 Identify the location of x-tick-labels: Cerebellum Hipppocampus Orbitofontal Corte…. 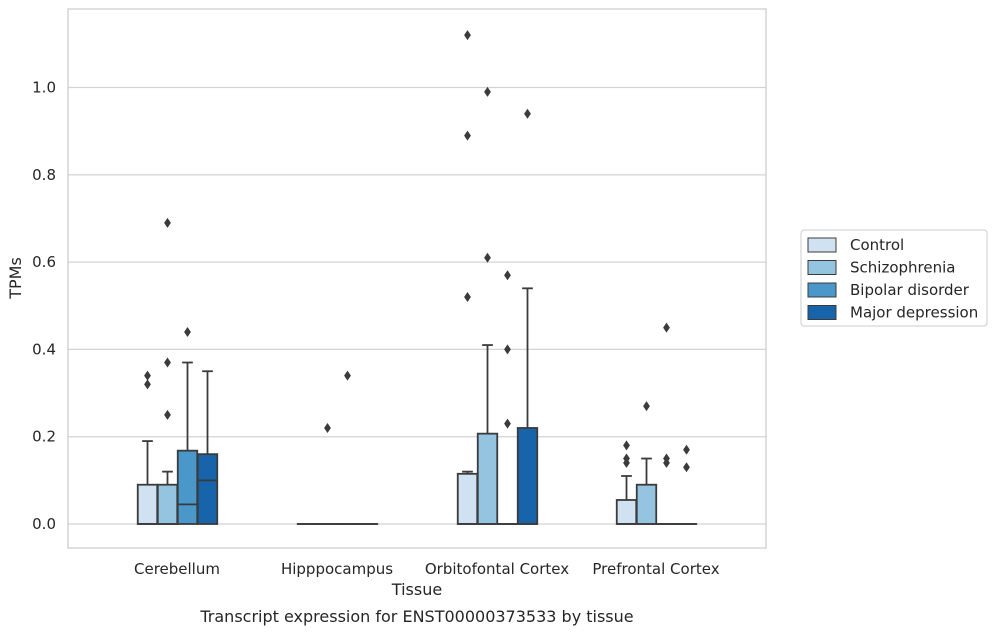
(427, 569).